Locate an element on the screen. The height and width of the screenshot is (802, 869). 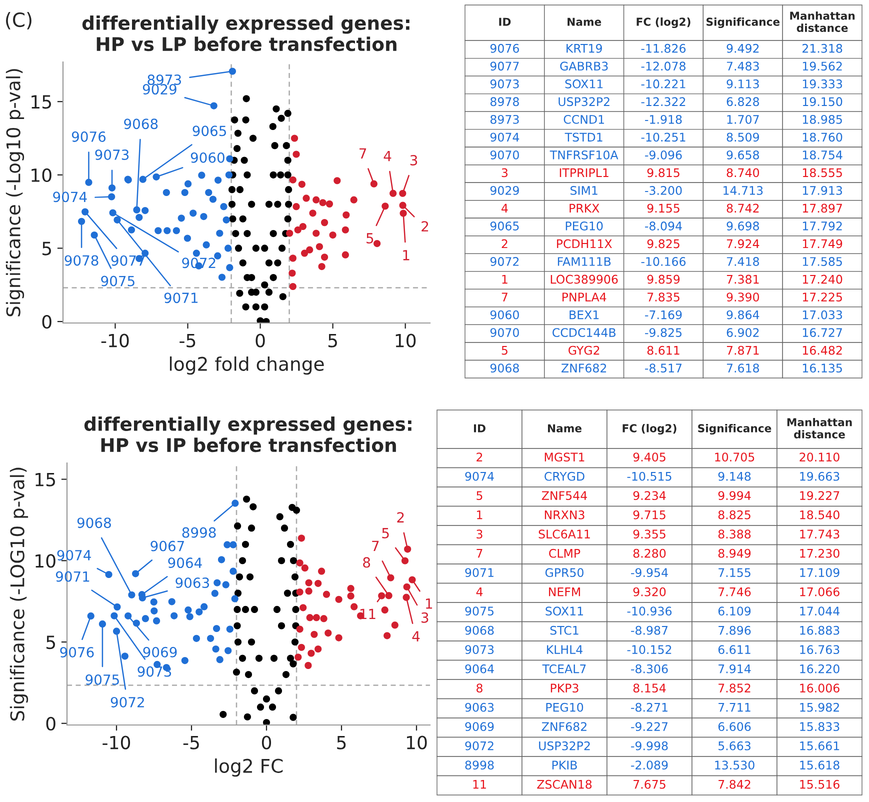
text: 18.985 is located at coordinates (822, 119).